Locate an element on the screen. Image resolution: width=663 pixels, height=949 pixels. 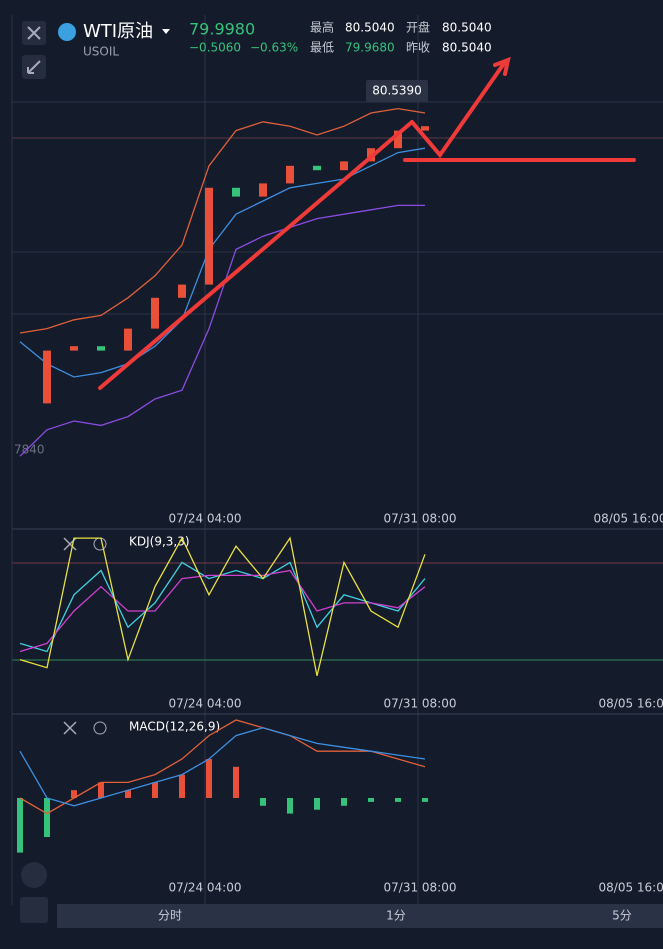
band-upper is located at coordinates (222, 220).